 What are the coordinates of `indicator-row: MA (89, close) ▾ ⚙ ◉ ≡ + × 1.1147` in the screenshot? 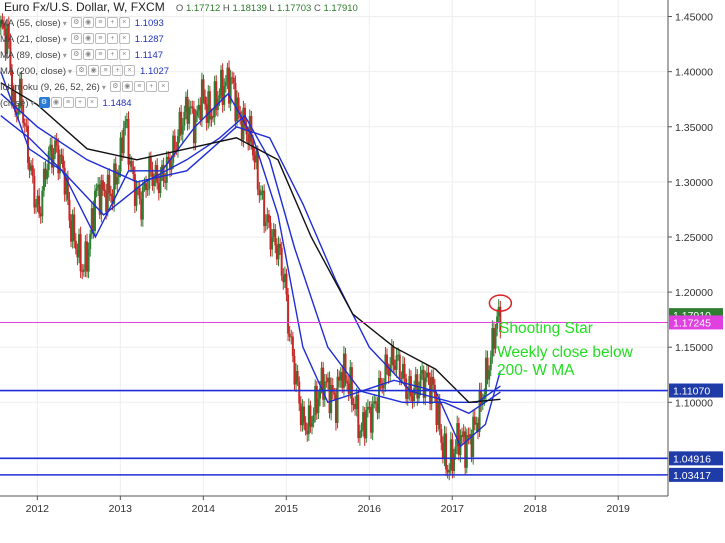 It's located at (81, 54).